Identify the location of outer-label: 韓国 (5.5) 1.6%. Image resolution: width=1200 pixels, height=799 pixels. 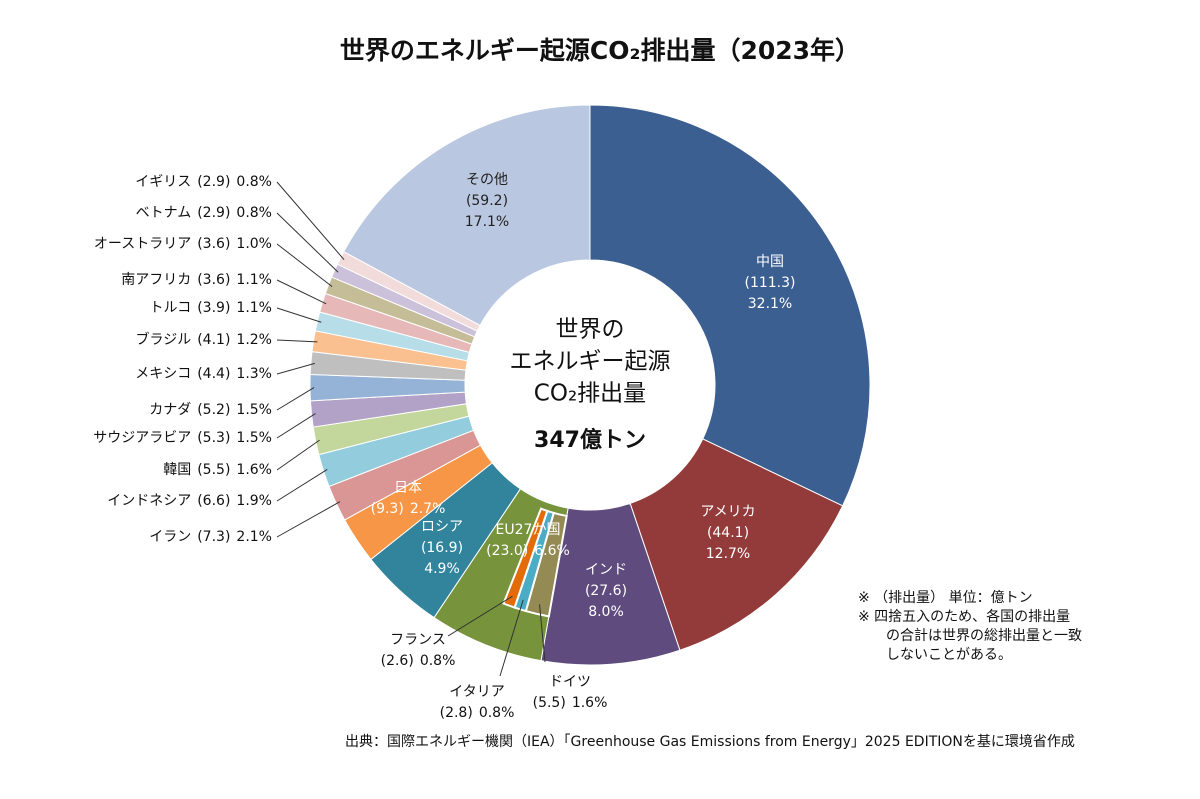
(217, 470).